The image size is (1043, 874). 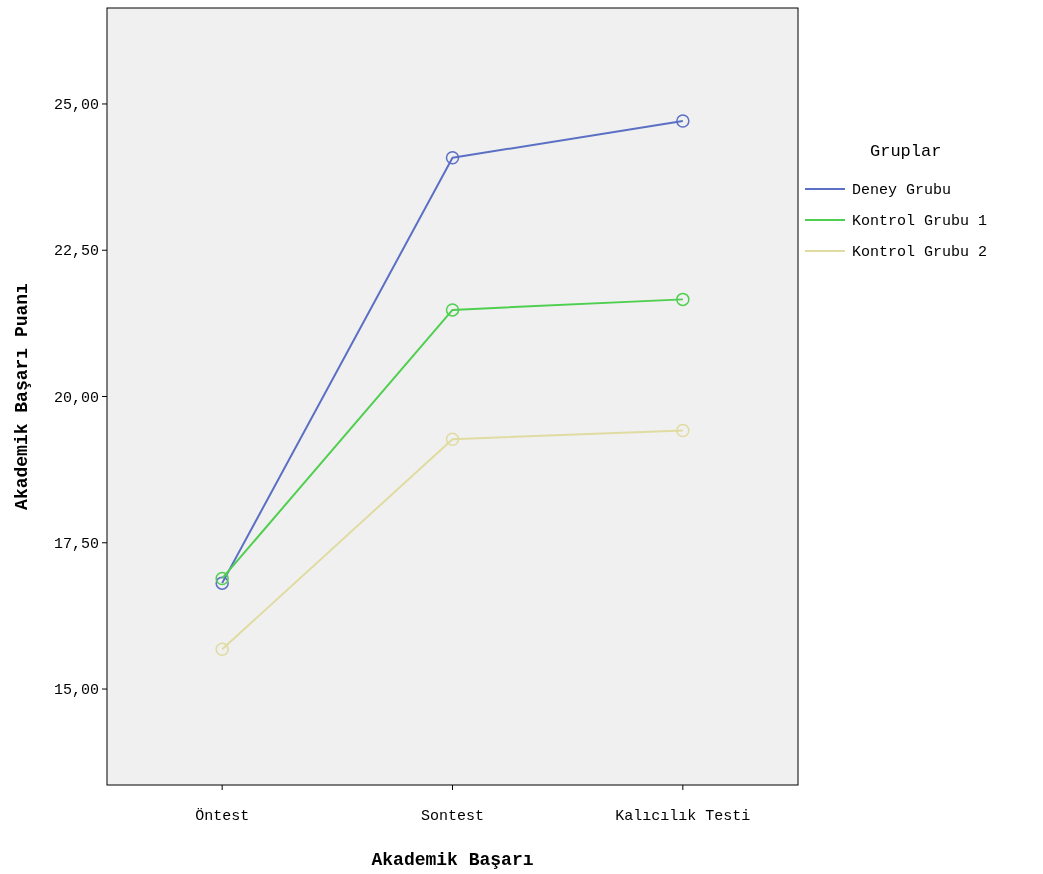 I want to click on y-tick-label: 20,00, so click(x=76, y=398).